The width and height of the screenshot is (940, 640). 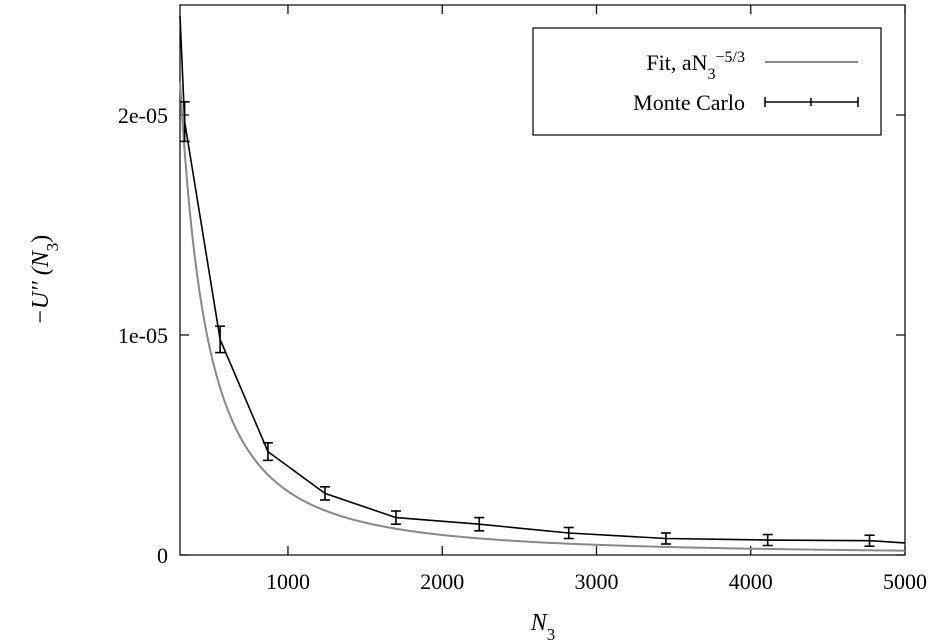 I want to click on x-axis-label: N3, so click(x=543, y=625).